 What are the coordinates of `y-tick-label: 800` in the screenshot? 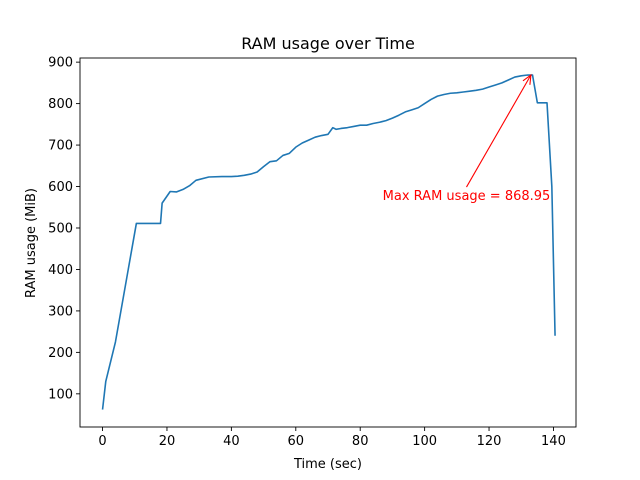 It's located at (60, 104).